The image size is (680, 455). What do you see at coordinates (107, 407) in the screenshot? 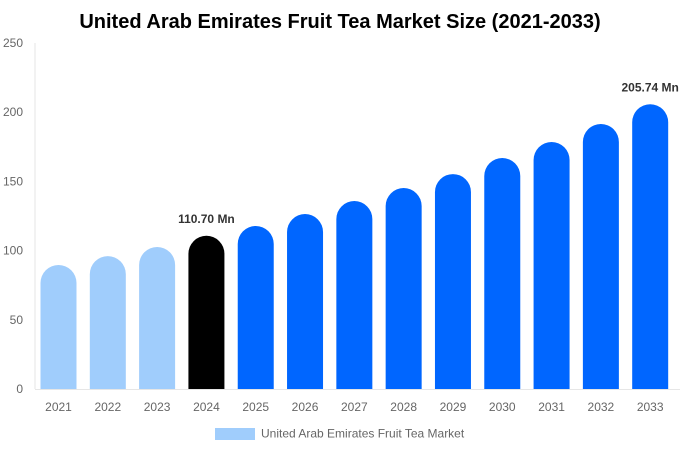
I see `x-tick-label: 2022` at bounding box center [107, 407].